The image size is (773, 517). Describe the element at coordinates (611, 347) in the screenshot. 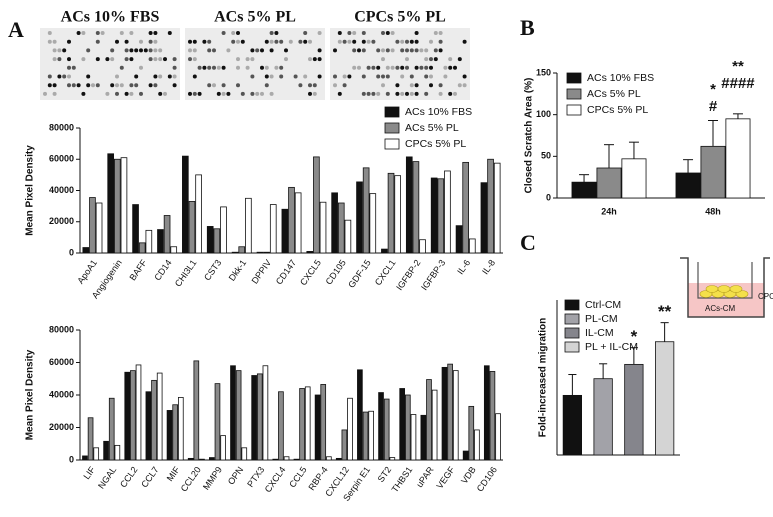

I see `legend-label: PL + IL-CM` at that location.